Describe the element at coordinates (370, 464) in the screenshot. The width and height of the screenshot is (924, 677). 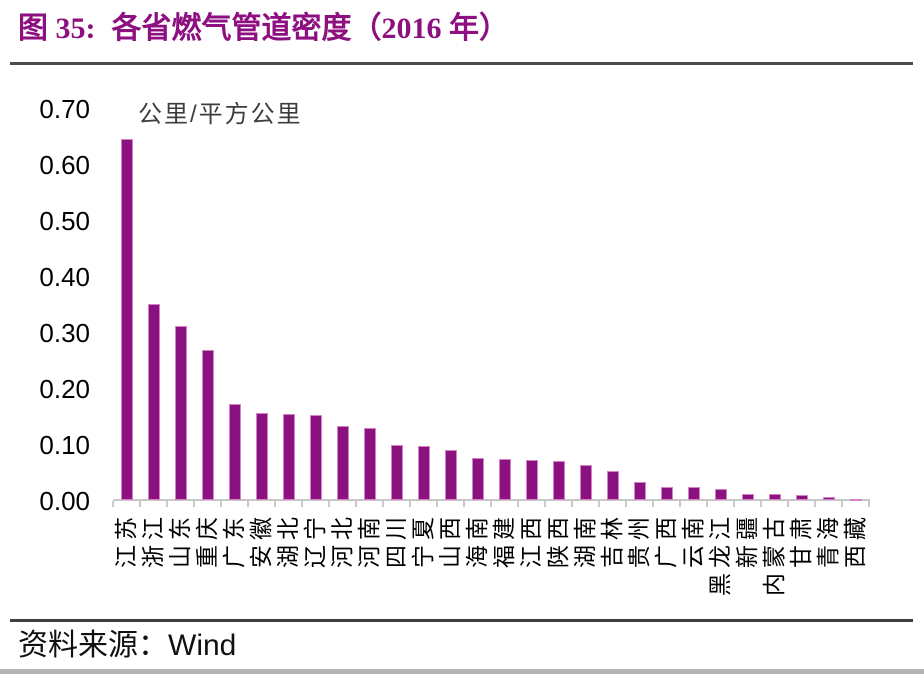
I see `bar-河南` at that location.